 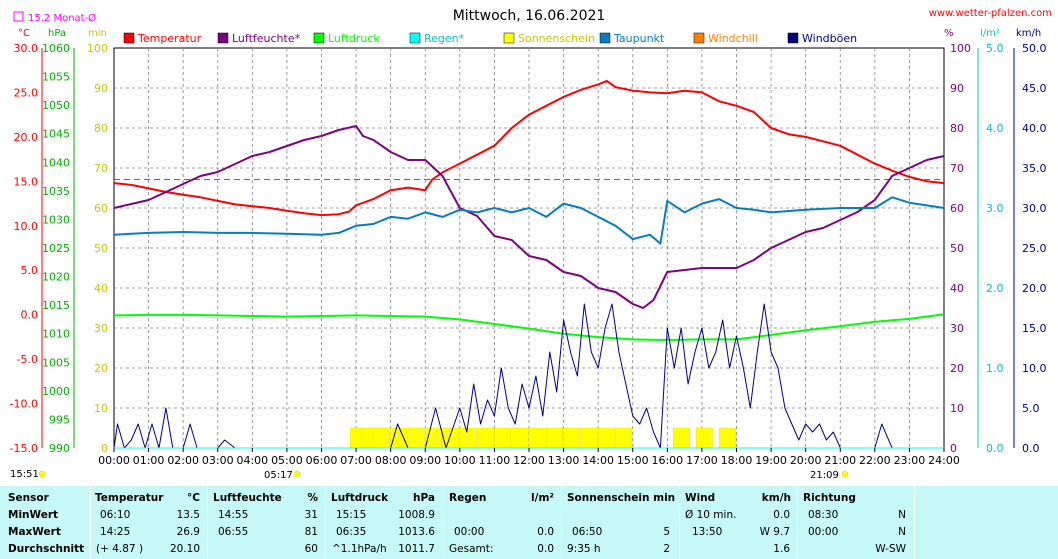 I want to click on row-avg-sun-val: 2, so click(x=666, y=549).